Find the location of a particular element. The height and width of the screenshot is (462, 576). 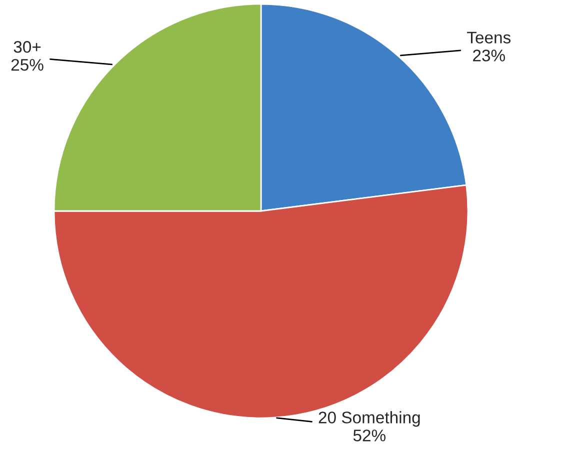

data-label: 52% is located at coordinates (369, 436).